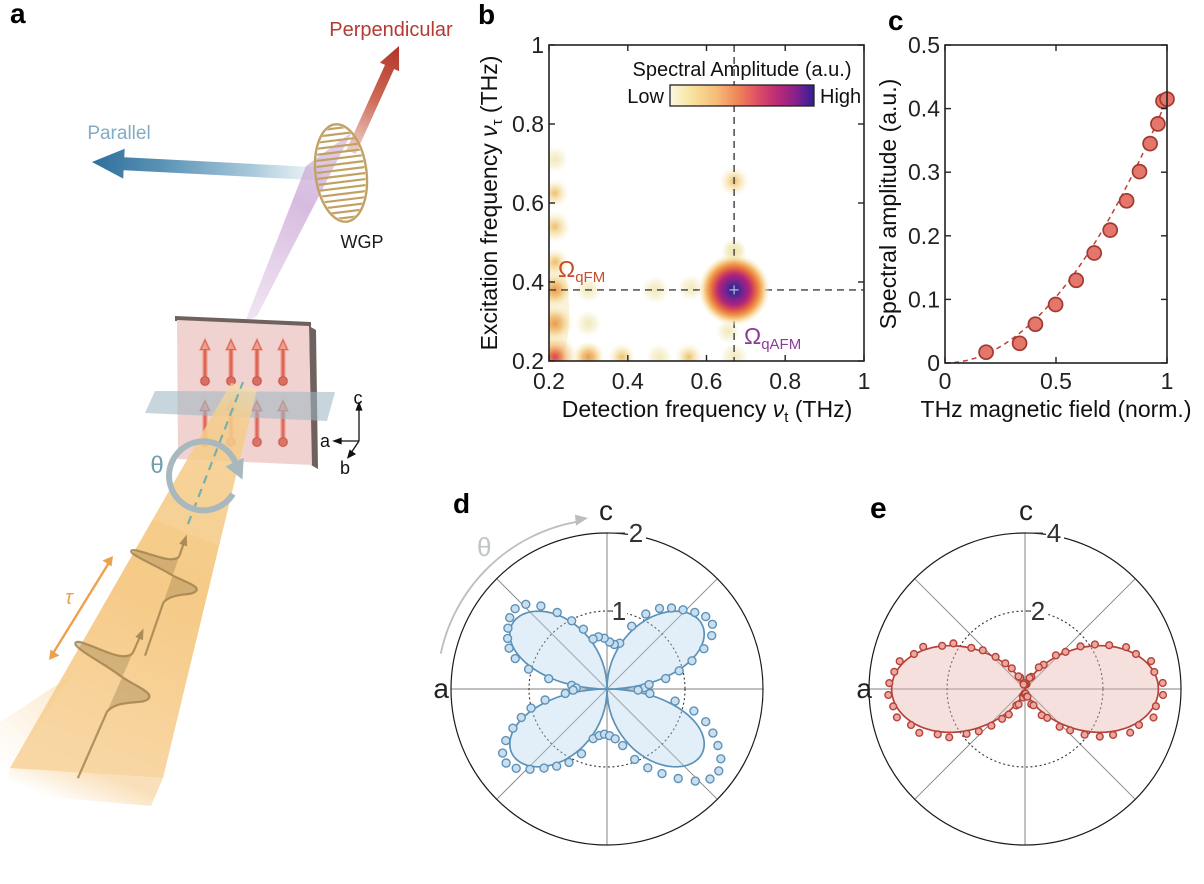 The width and height of the screenshot is (1204, 884). Describe the element at coordinates (924, 172) in the screenshot. I see `svg-text: 0.3` at that location.